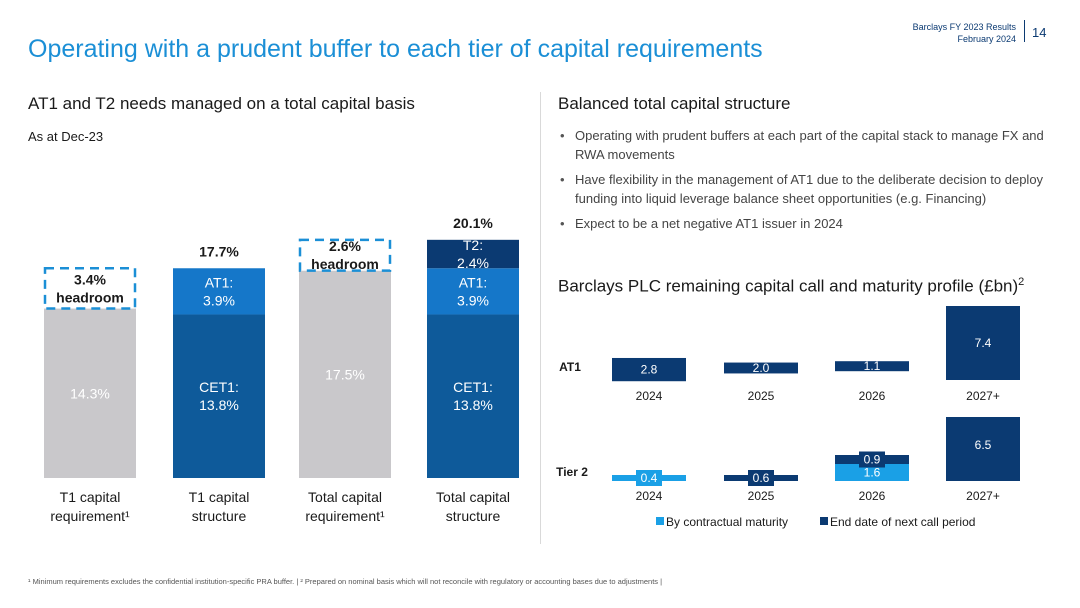 This screenshot has height=608, width=1080. I want to click on profile-bar-label: 2.8, so click(649, 370).